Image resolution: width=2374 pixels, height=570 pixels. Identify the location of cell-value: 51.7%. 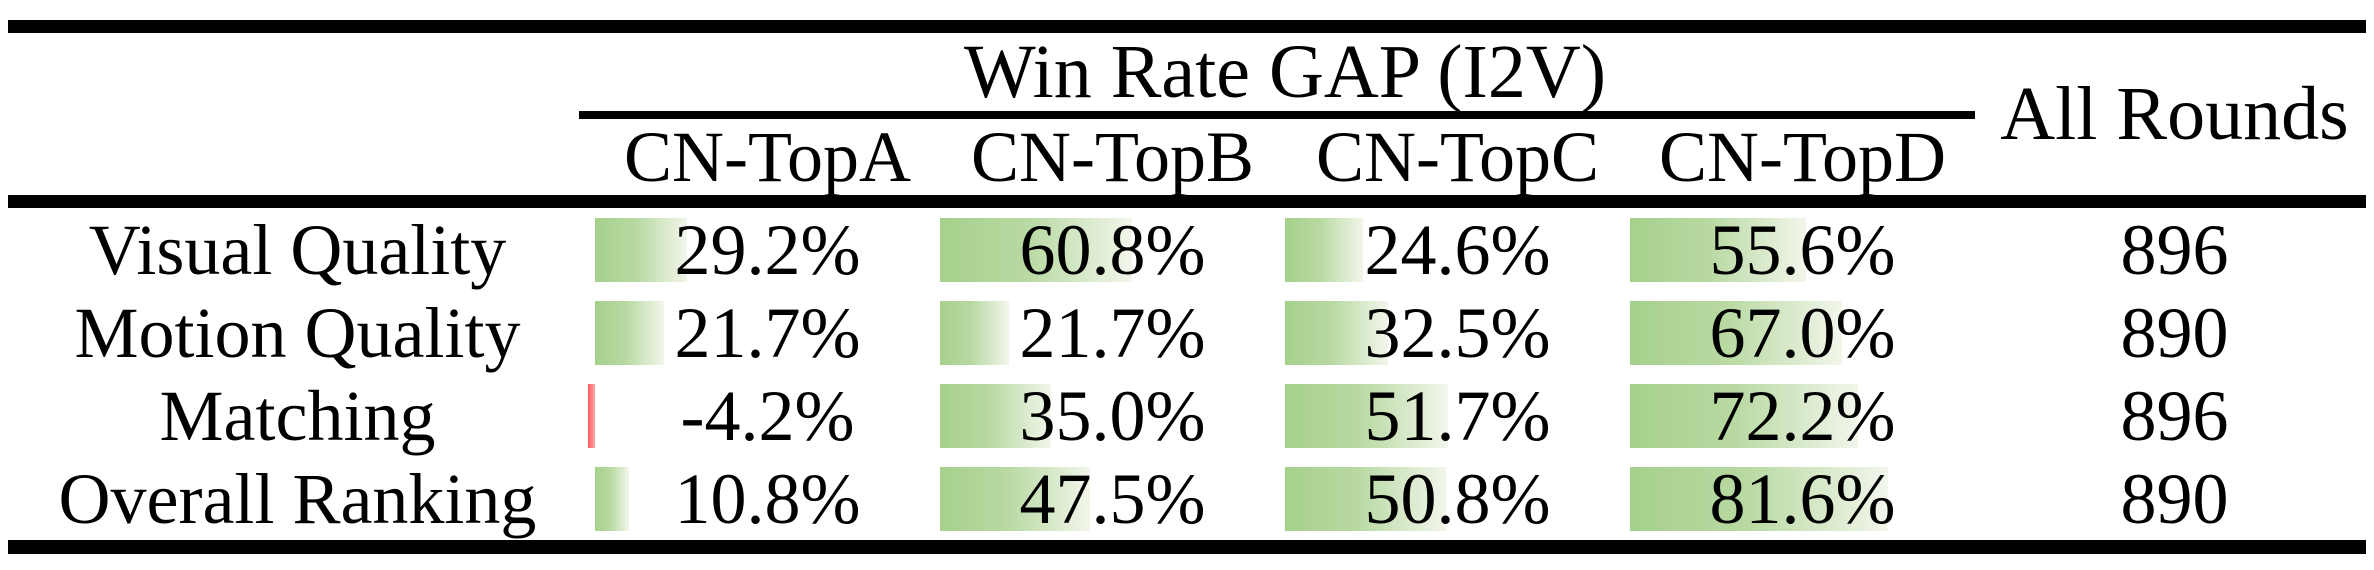
(1457, 415).